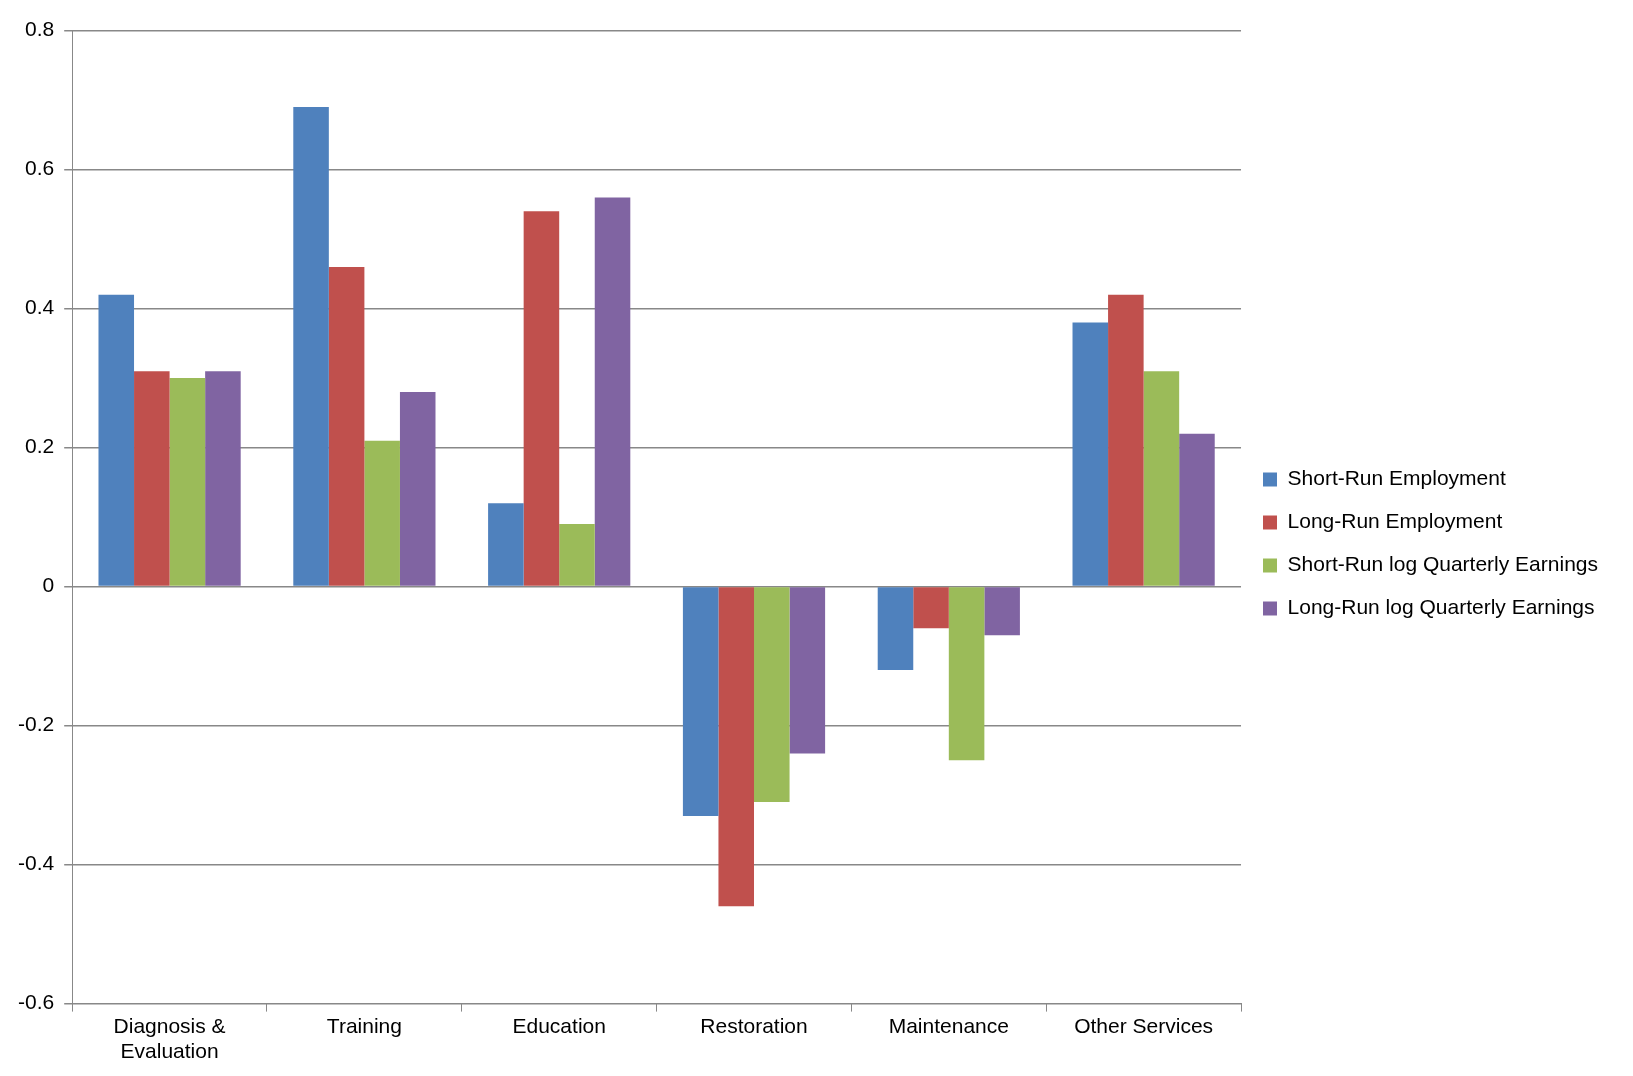  Describe the element at coordinates (1396, 478) in the screenshot. I see `legend-label: Short-Run Employment` at that location.